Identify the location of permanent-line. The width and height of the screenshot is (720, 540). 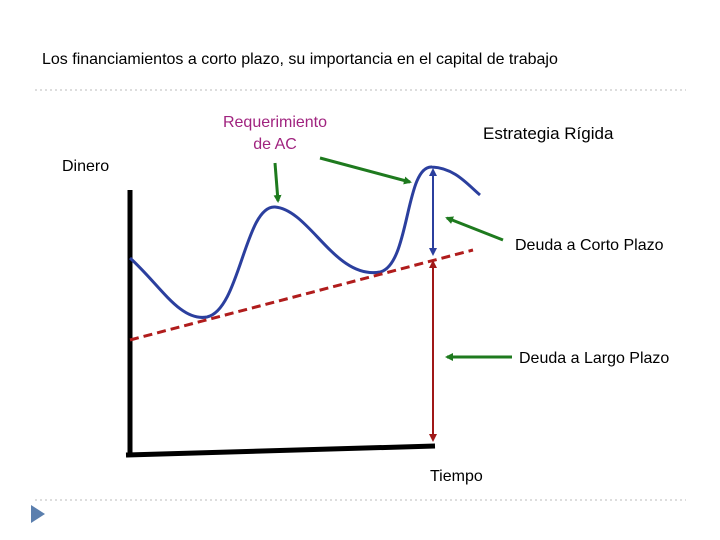
(301, 295).